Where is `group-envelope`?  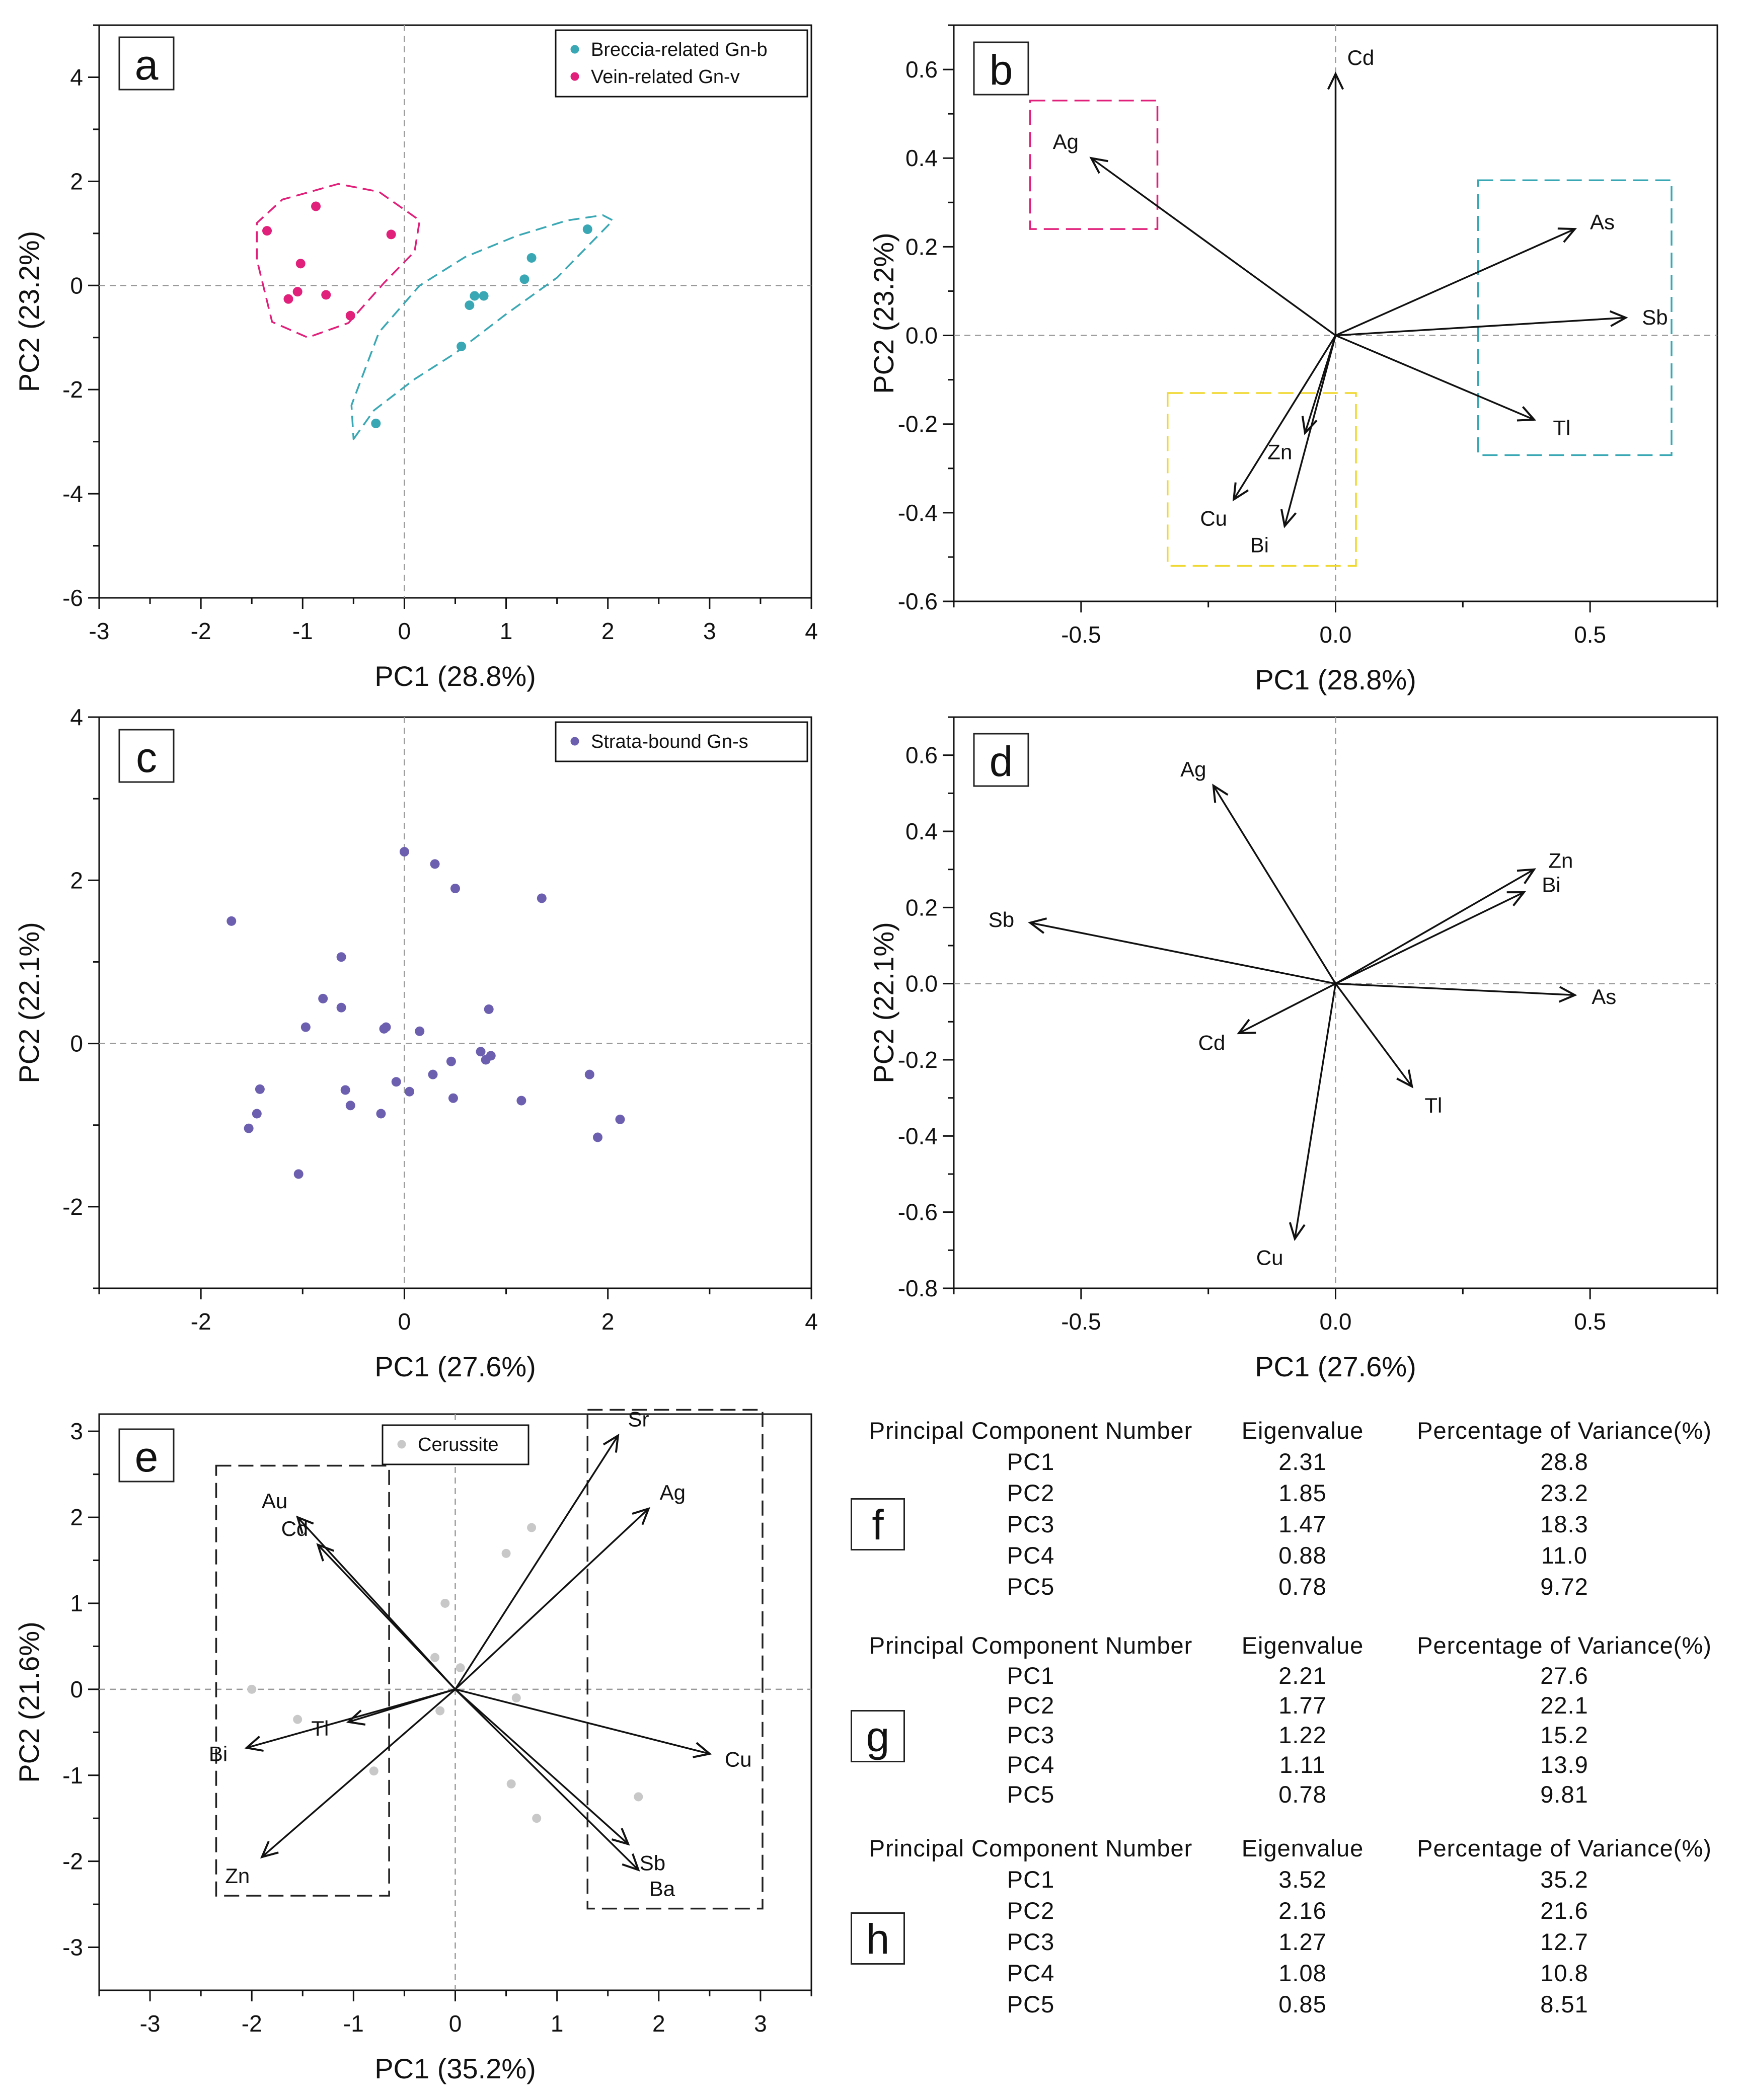 group-envelope is located at coordinates (482, 327).